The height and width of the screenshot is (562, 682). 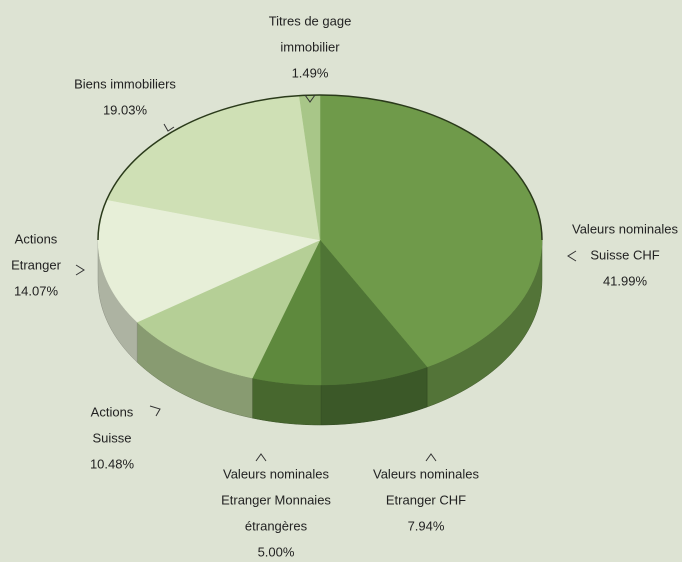 What do you see at coordinates (36, 264) in the screenshot?
I see `slice-label: Etranger` at bounding box center [36, 264].